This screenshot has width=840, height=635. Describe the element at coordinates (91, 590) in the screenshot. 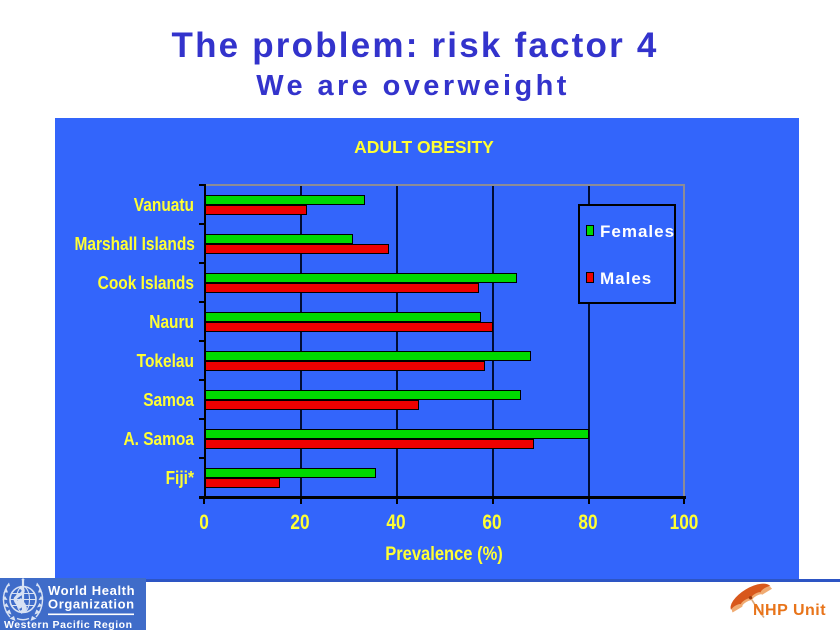

I see `svg-text: World Health` at that location.